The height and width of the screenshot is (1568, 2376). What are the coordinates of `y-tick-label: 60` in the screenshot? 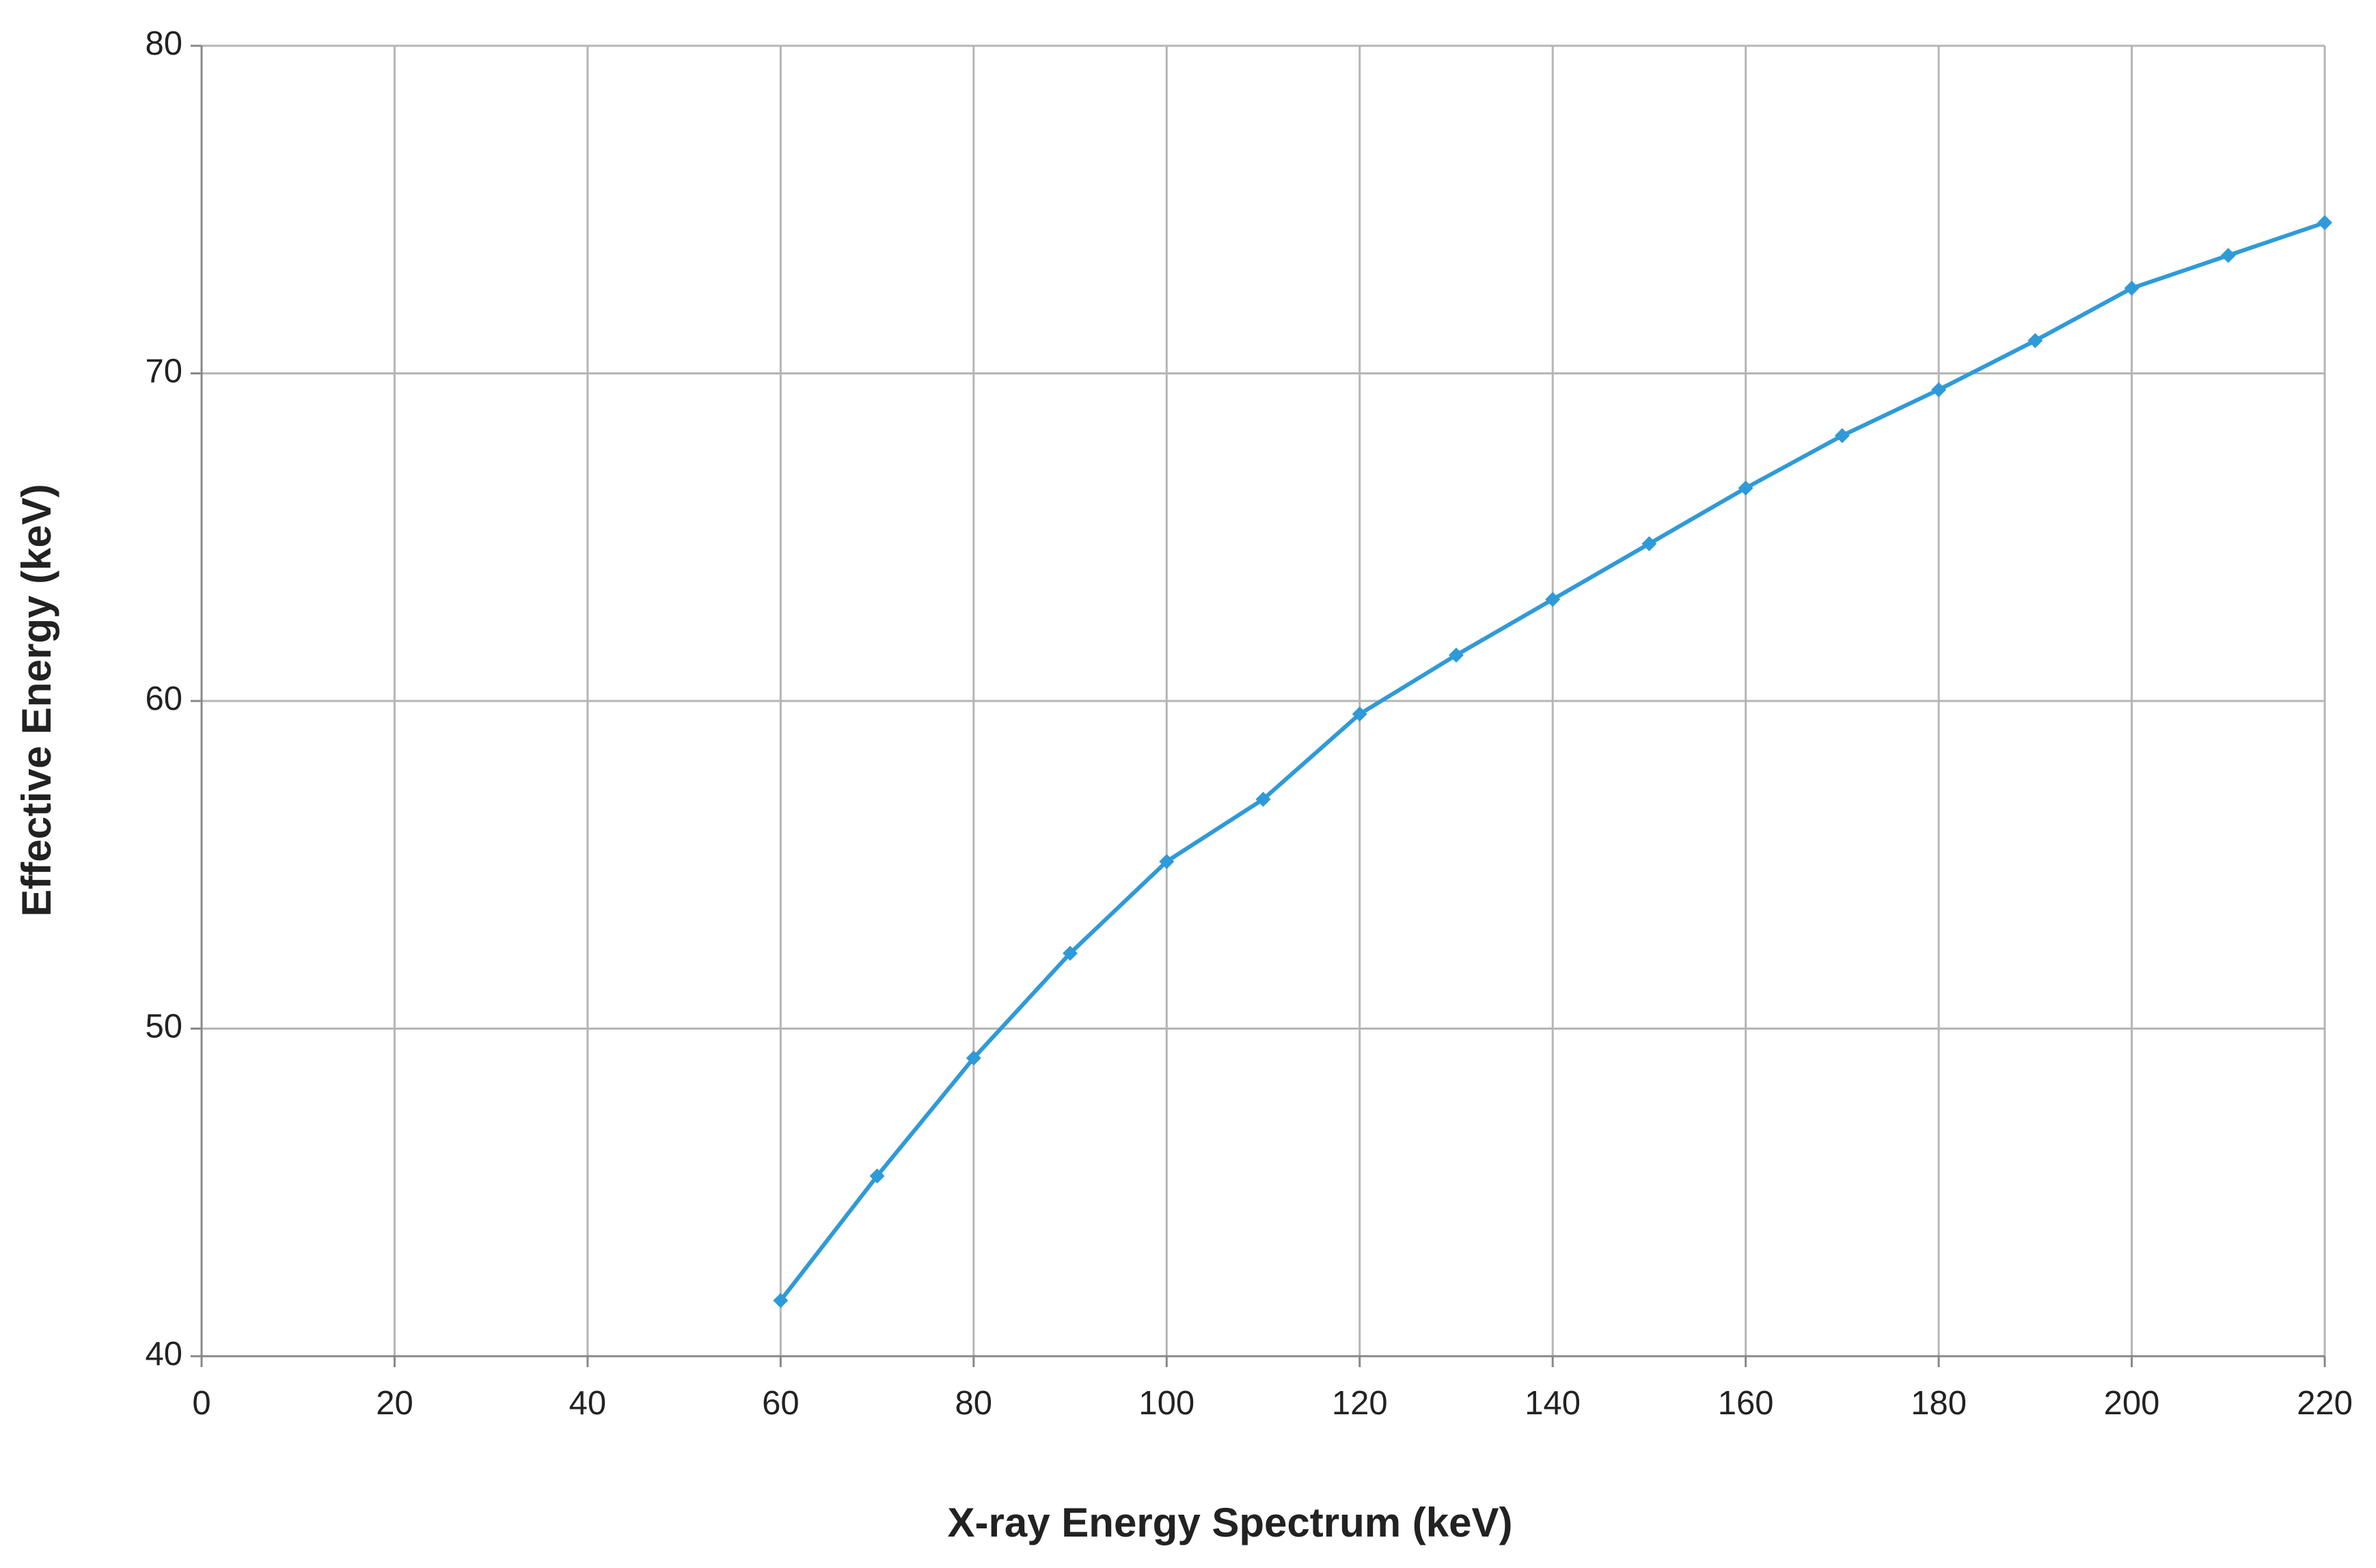 It's located at (164, 698).